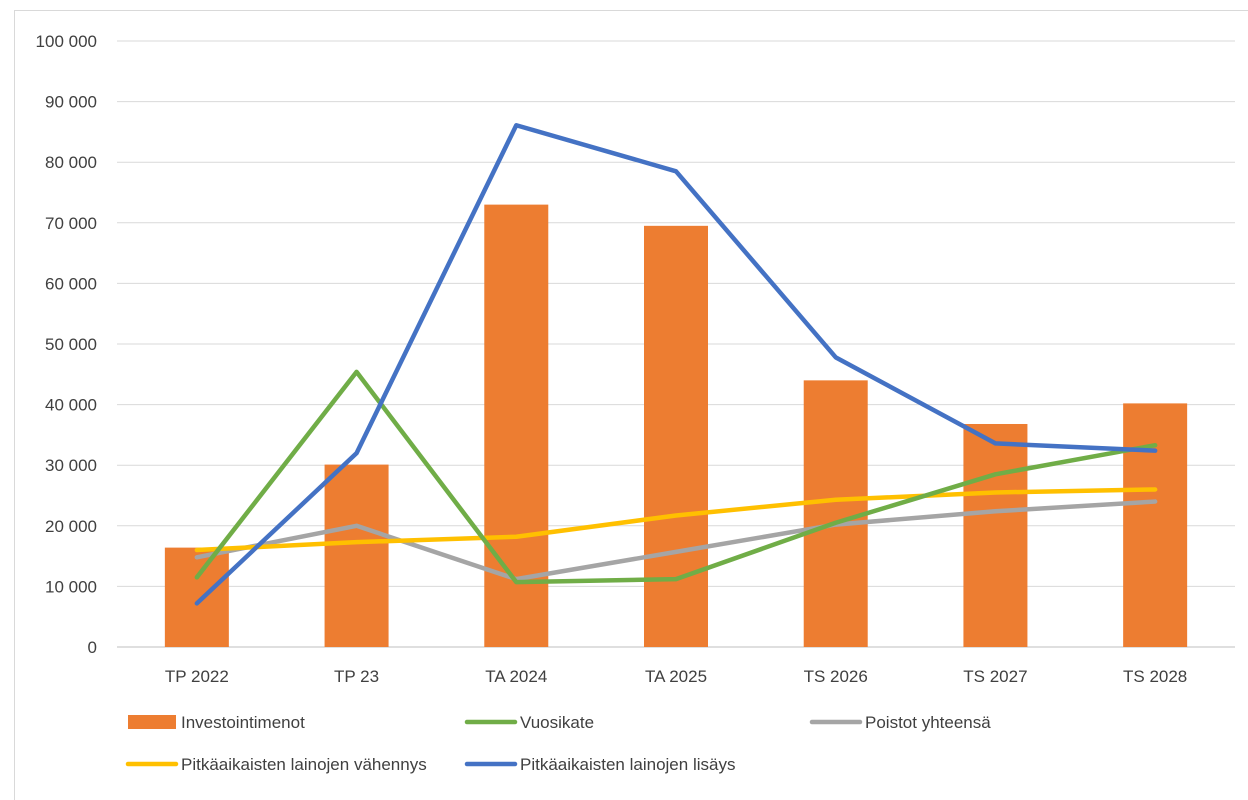 This screenshot has width=1248, height=800. I want to click on y-tick-label: 70 000, so click(71, 223).